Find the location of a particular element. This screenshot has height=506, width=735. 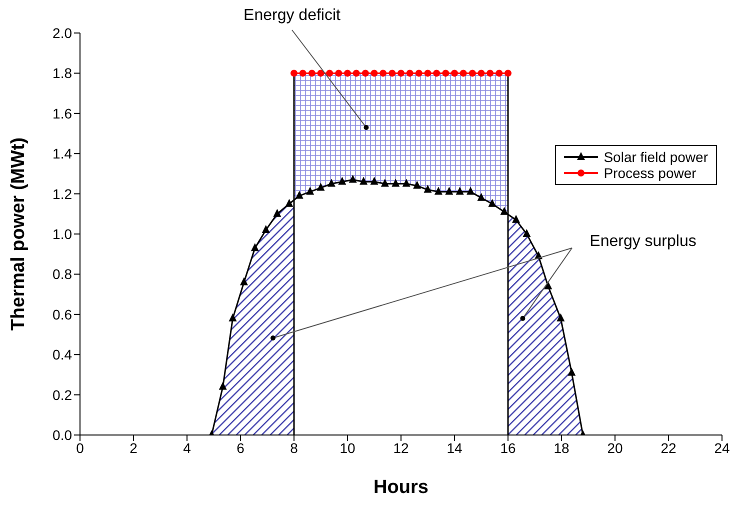

x-tick-label: 10 is located at coordinates (348, 448).